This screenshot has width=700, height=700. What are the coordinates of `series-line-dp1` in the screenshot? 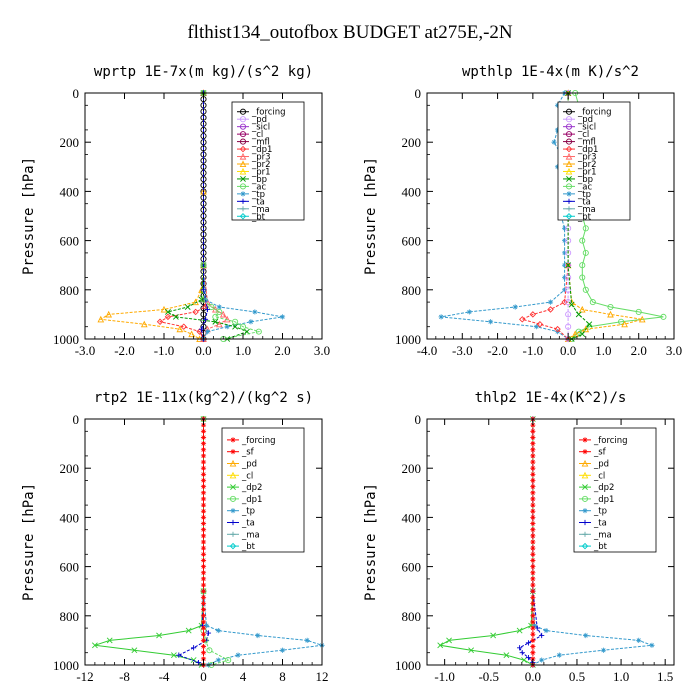 It's located at (182, 216).